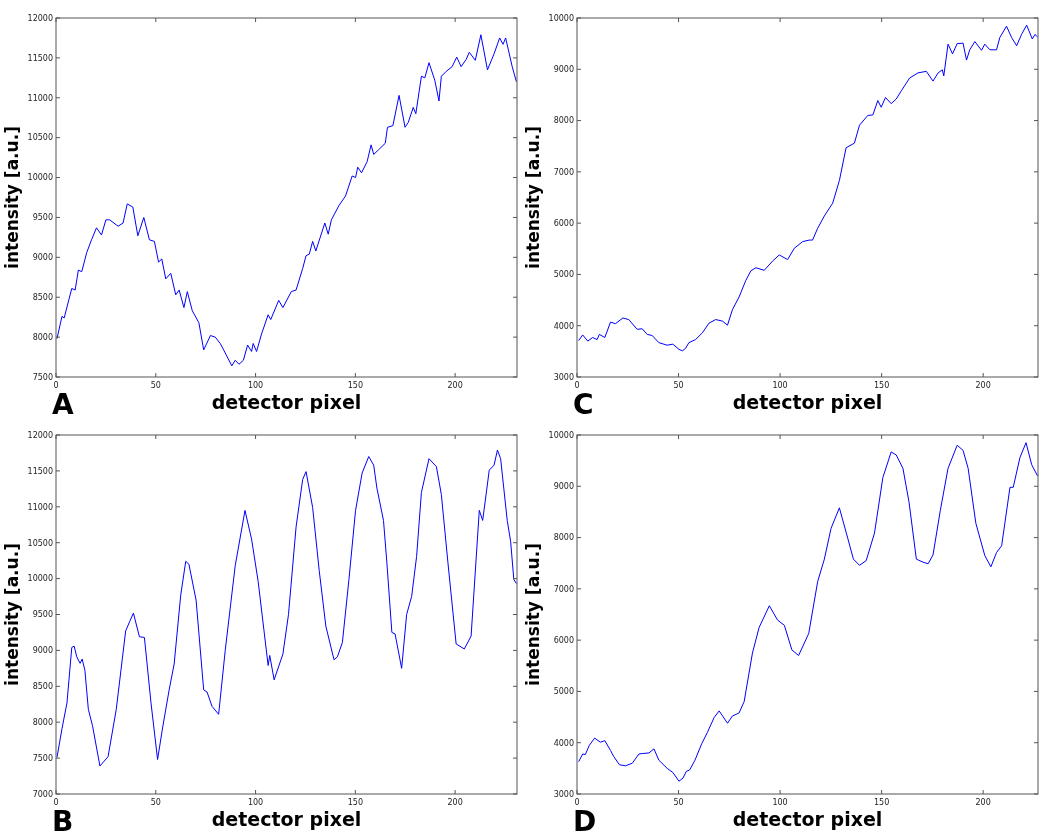 This screenshot has width=1043, height=834. I want to click on text: B, so click(63, 819).